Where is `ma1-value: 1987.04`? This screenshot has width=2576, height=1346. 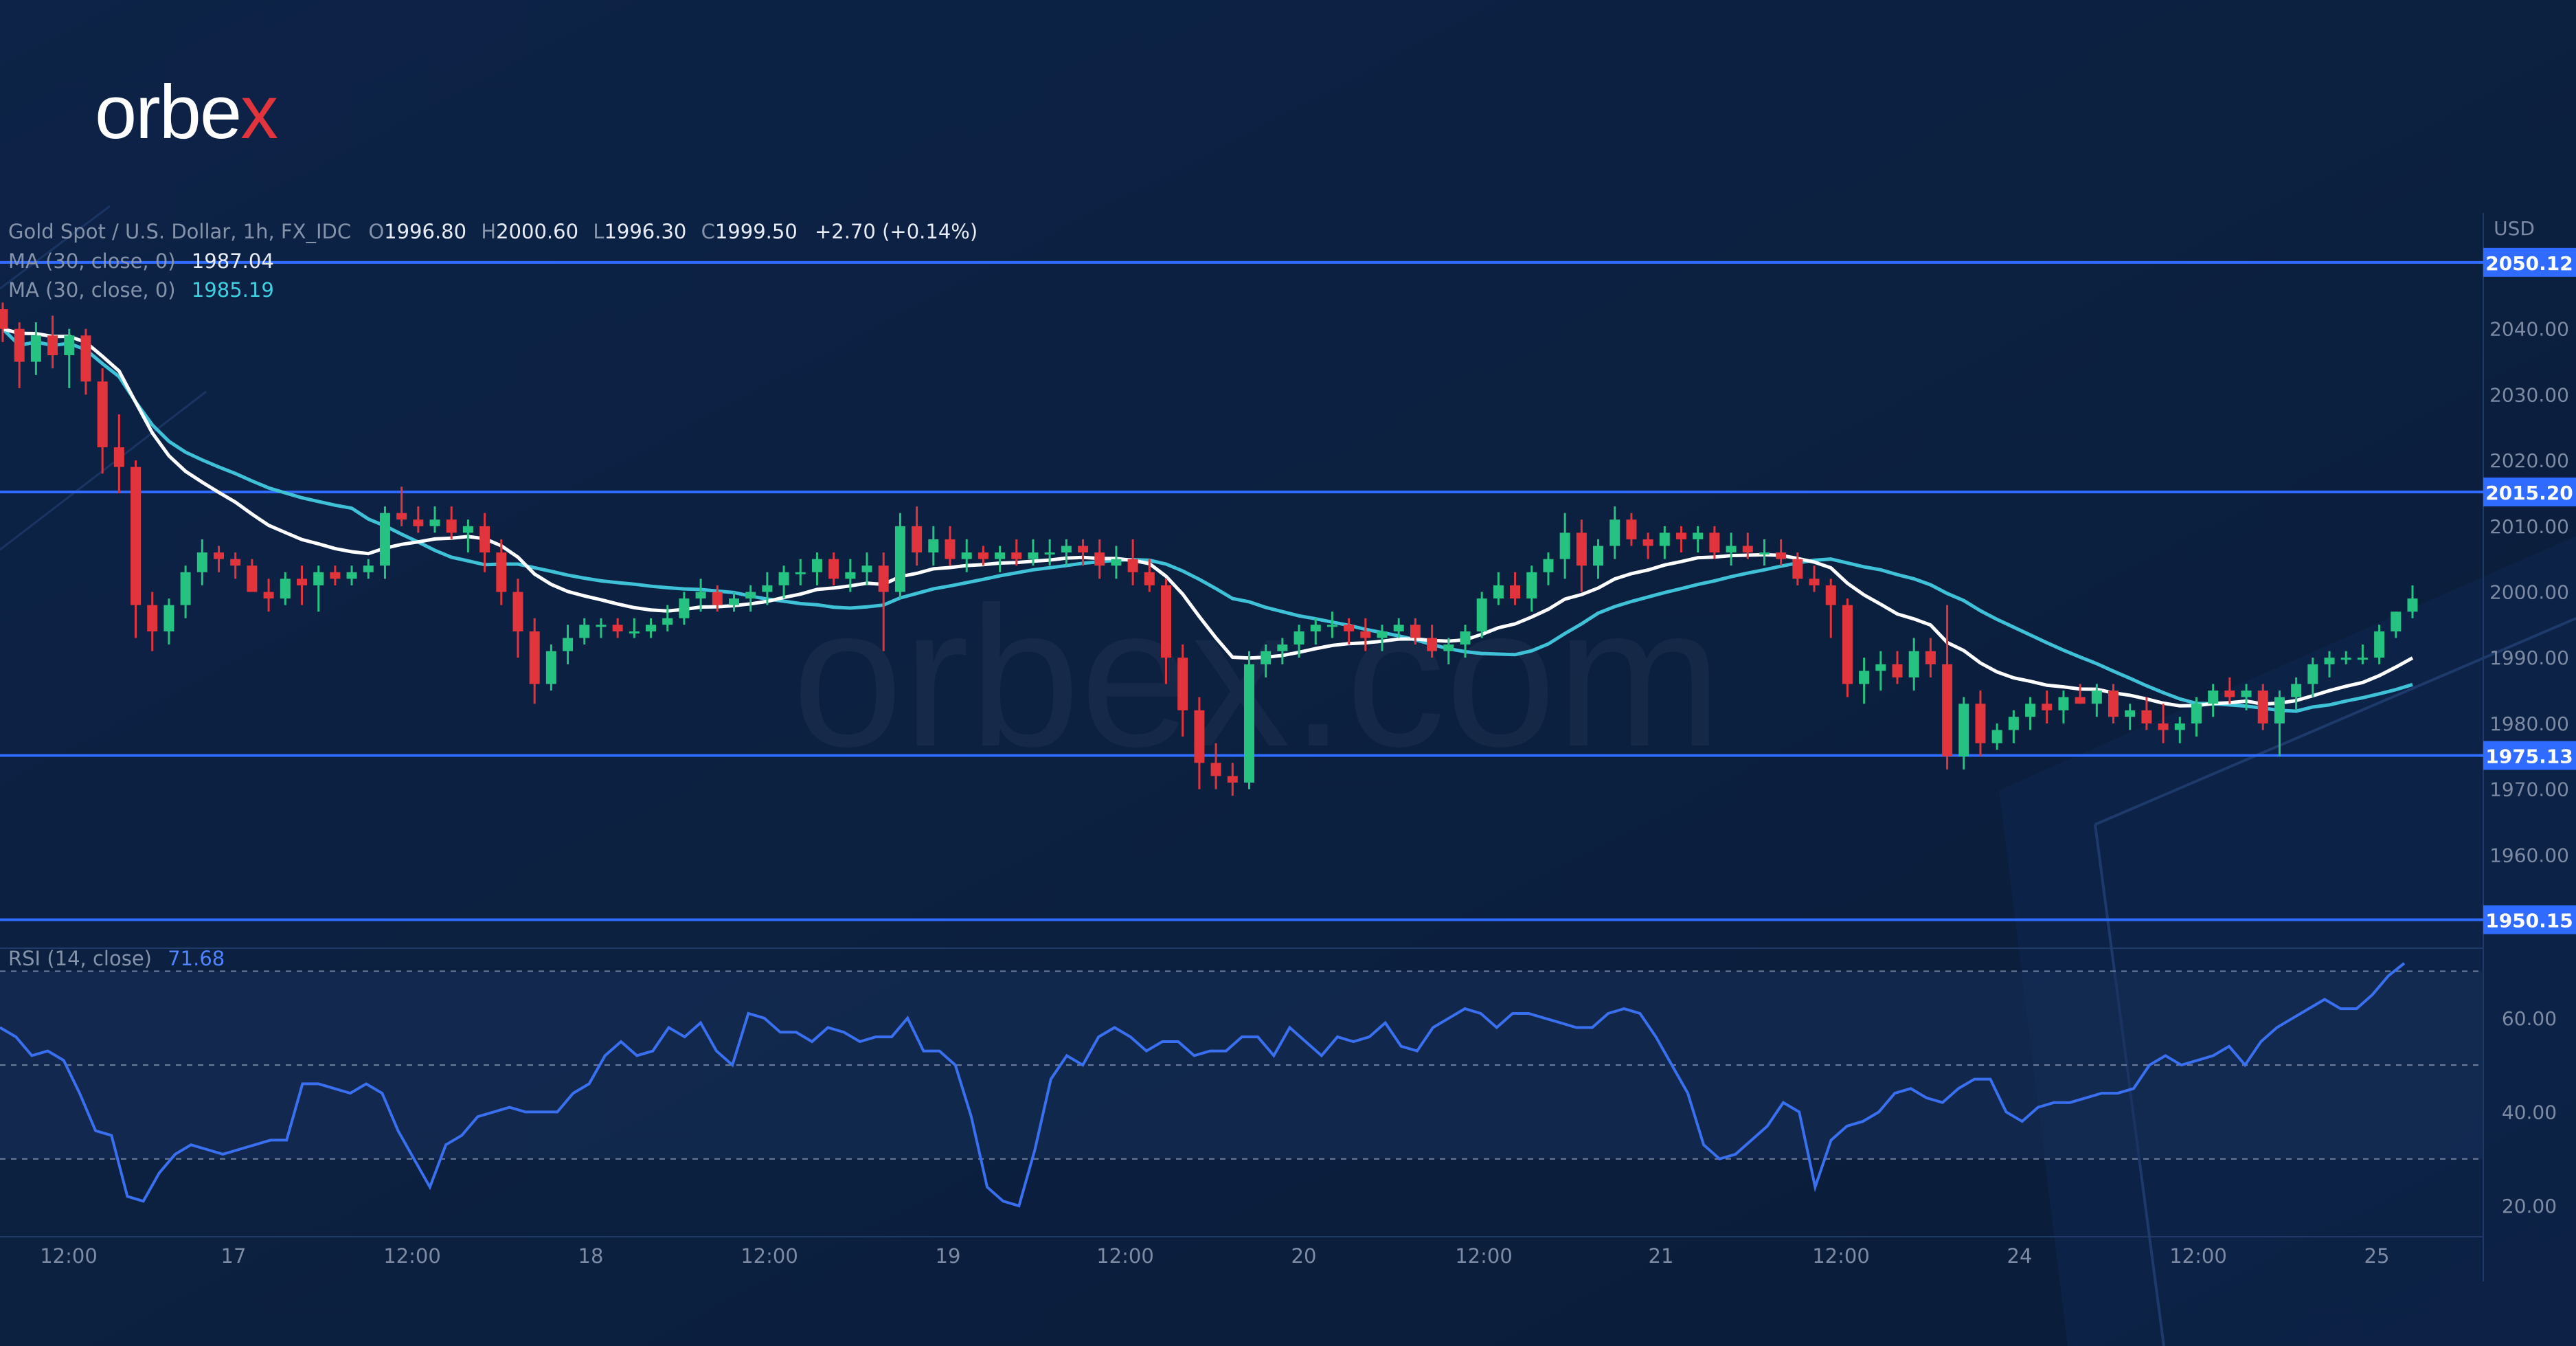
ma1-value: 1987.04 is located at coordinates (232, 261).